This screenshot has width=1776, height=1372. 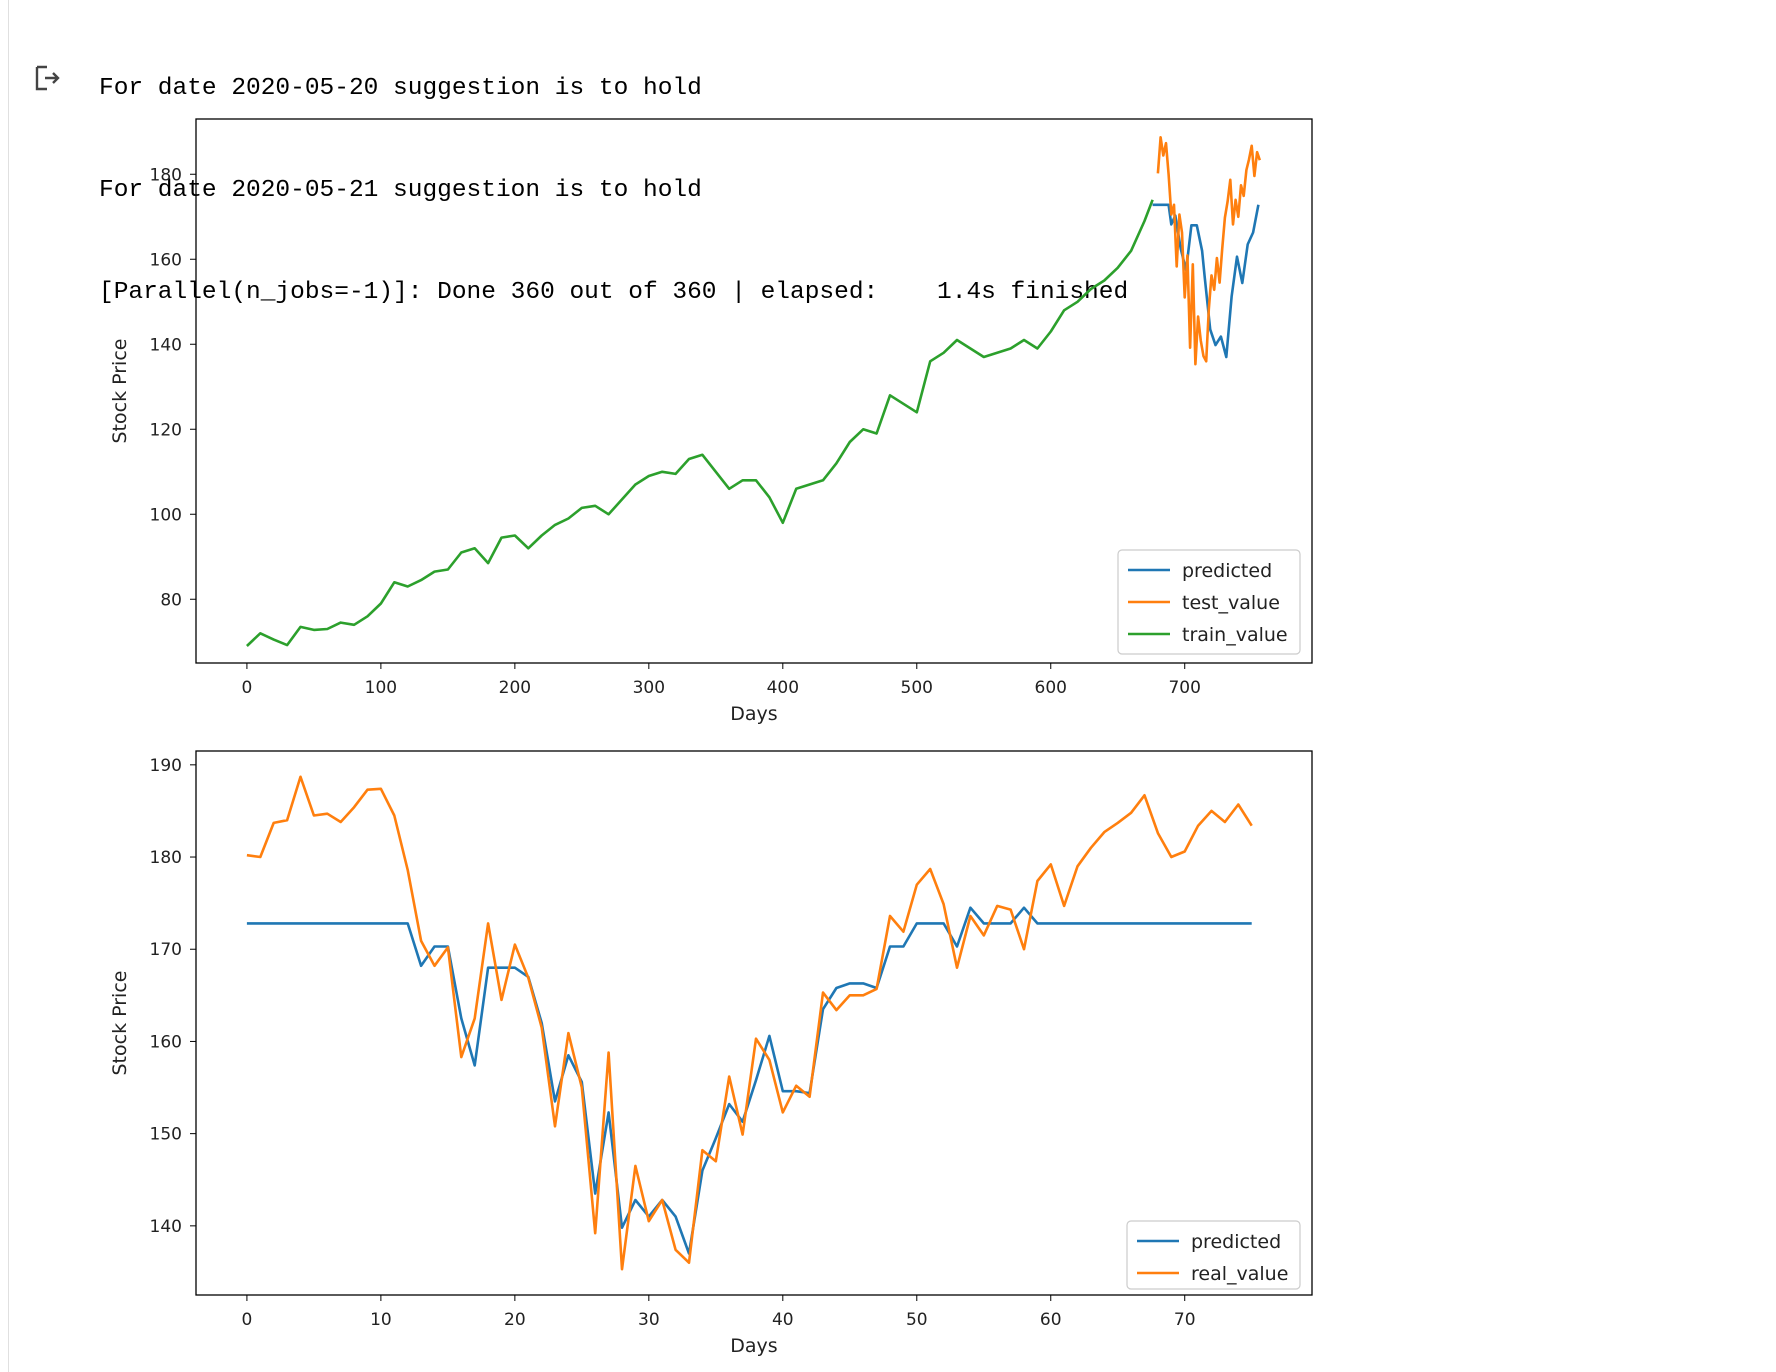 I want to click on x-tick-label: 100, so click(x=381, y=688).